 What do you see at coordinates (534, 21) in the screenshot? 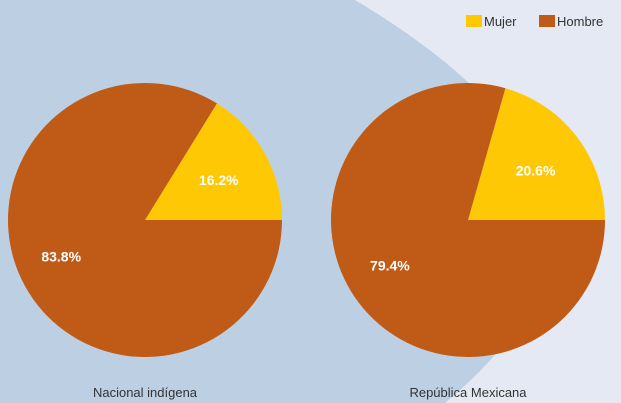
I see `legend: Mujer Hombre` at bounding box center [534, 21].